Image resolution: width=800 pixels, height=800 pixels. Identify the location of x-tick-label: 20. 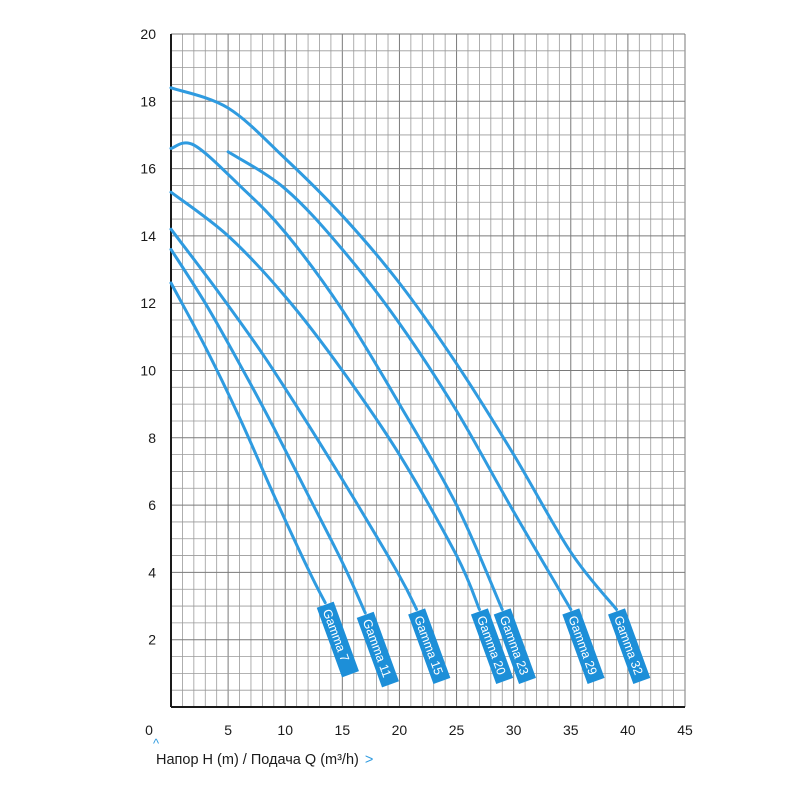
(400, 730).